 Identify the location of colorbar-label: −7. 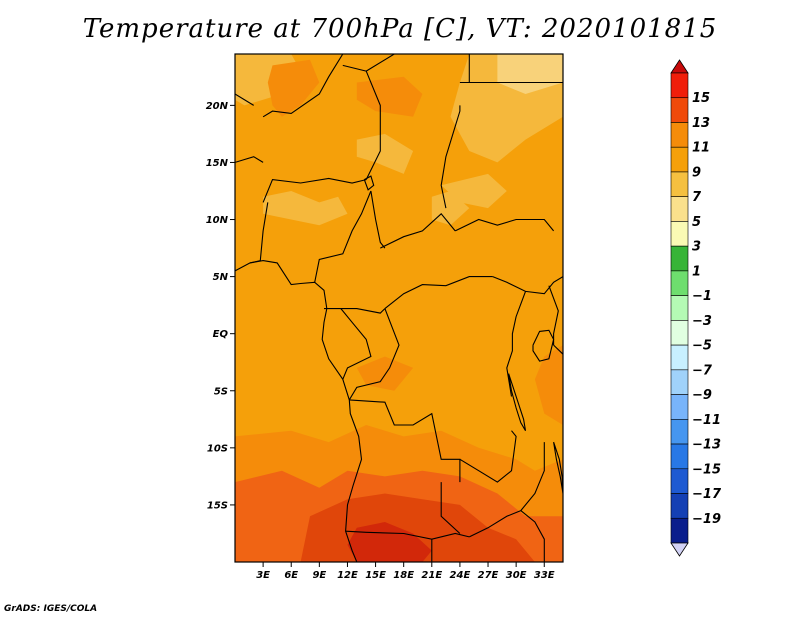
(702, 370).